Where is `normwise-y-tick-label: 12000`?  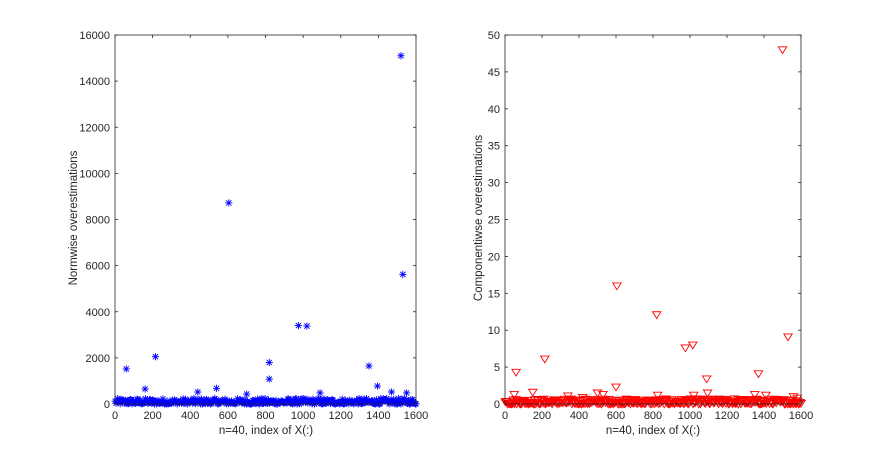
normwise-y-tick-label: 12000 is located at coordinates (94, 128).